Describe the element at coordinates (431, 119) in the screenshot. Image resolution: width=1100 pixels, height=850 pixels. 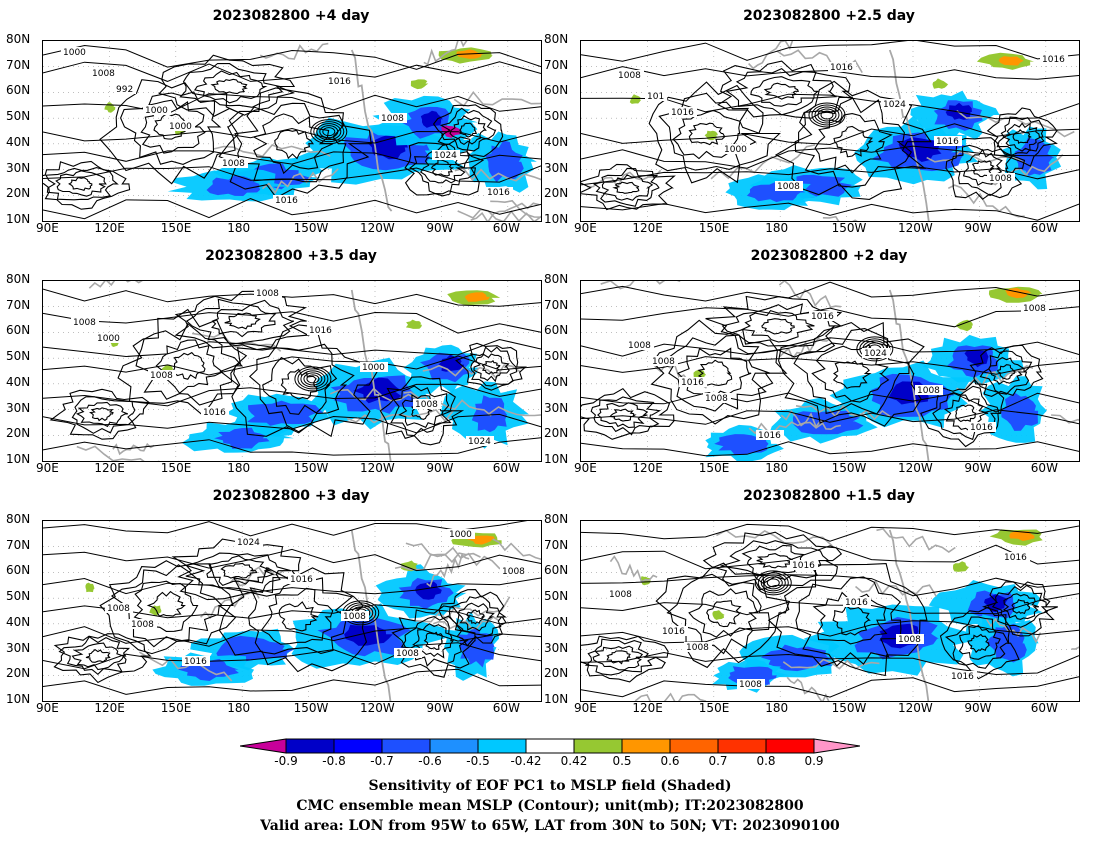
I see `negative-sensitivity-peak` at that location.